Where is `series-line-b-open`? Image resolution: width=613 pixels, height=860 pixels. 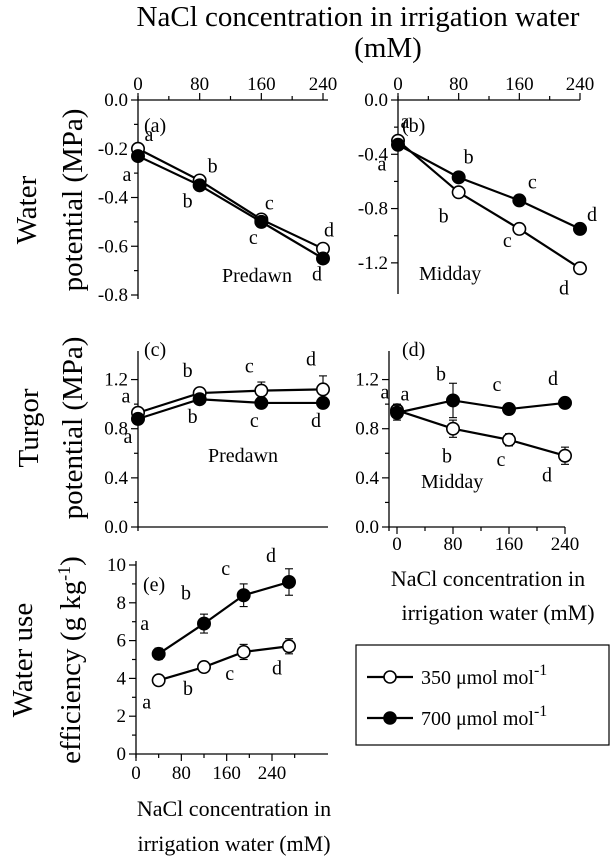
series-line-b-open is located at coordinates (489, 204).